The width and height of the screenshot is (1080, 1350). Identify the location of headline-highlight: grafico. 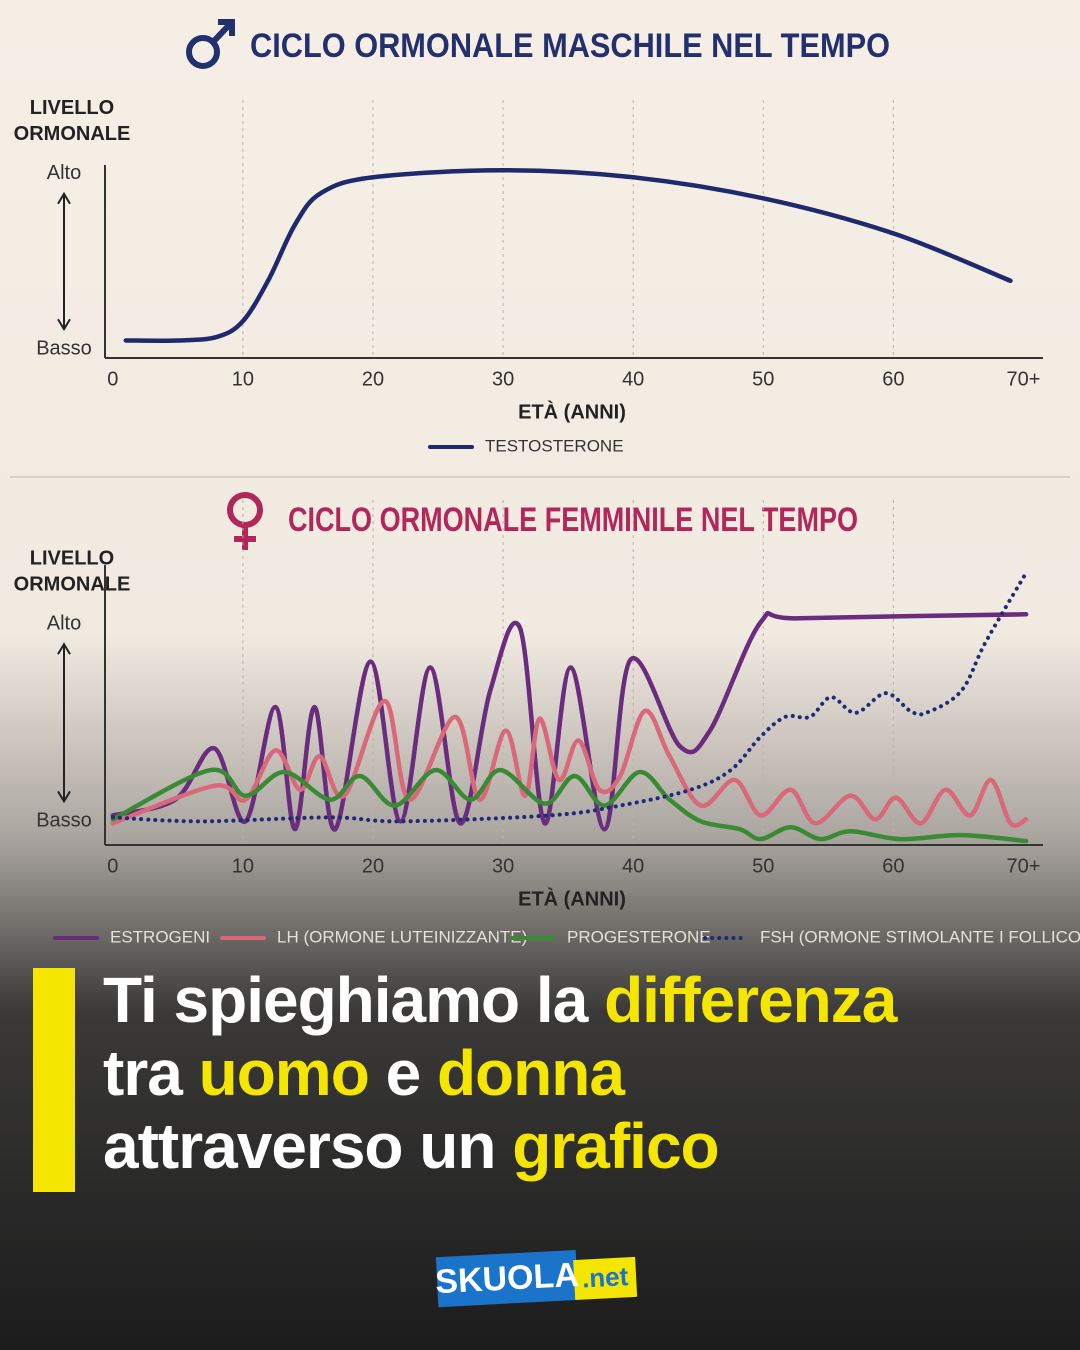
(615, 1146).